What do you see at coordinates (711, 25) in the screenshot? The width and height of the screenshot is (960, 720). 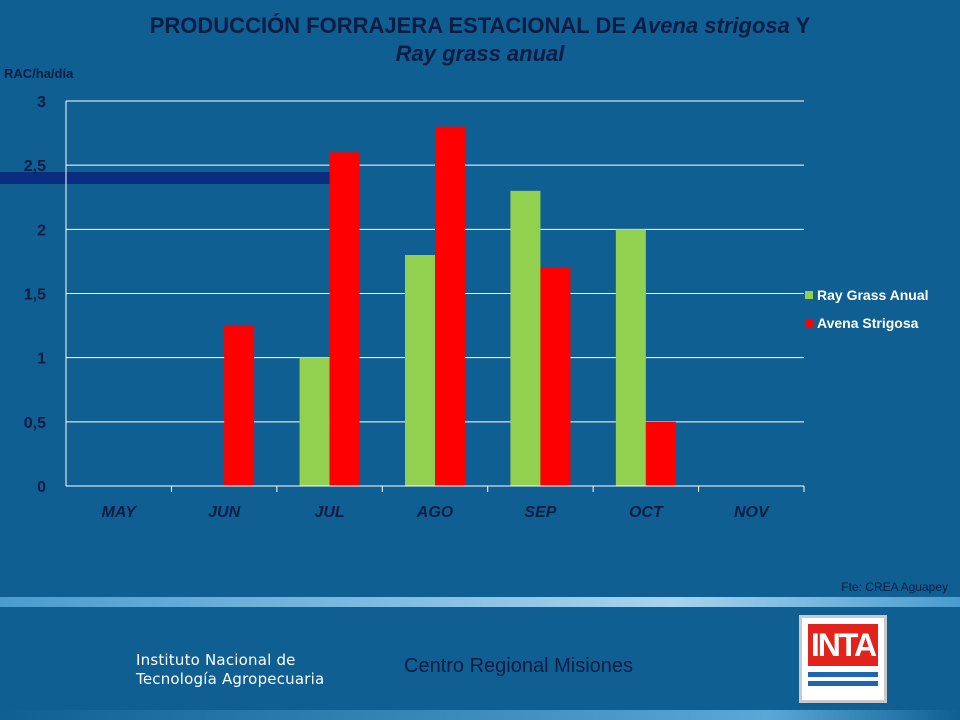 I see `title-species-avena: Avena strigosa` at bounding box center [711, 25].